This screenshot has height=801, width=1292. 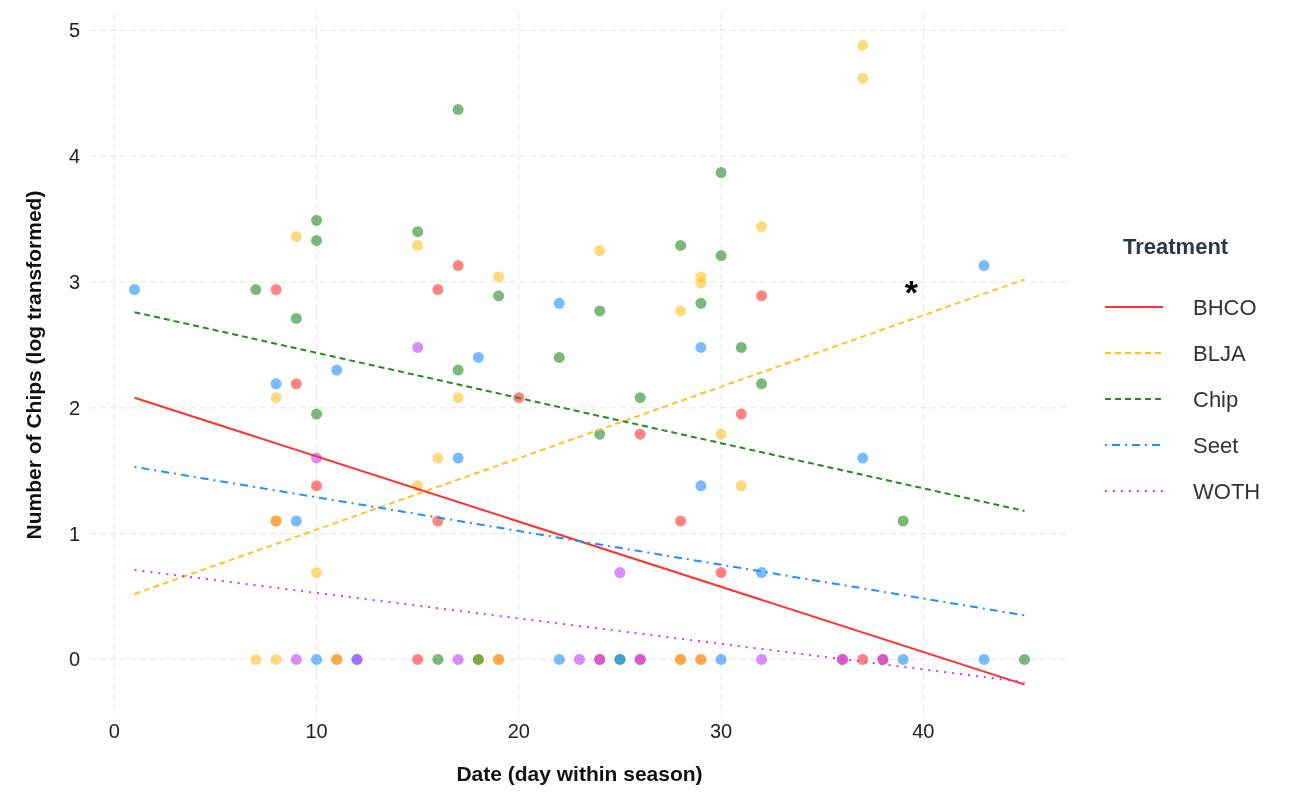 What do you see at coordinates (1216, 399) in the screenshot?
I see `legend-label: Chip` at bounding box center [1216, 399].